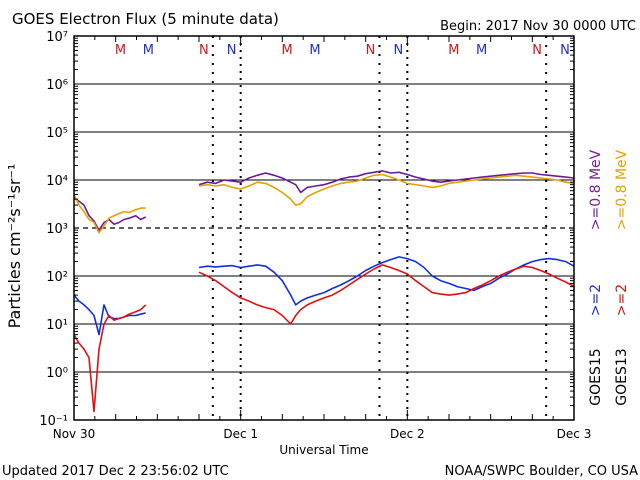  What do you see at coordinates (57, 229) in the screenshot?
I see `y-tick-label: 10³` at bounding box center [57, 229].